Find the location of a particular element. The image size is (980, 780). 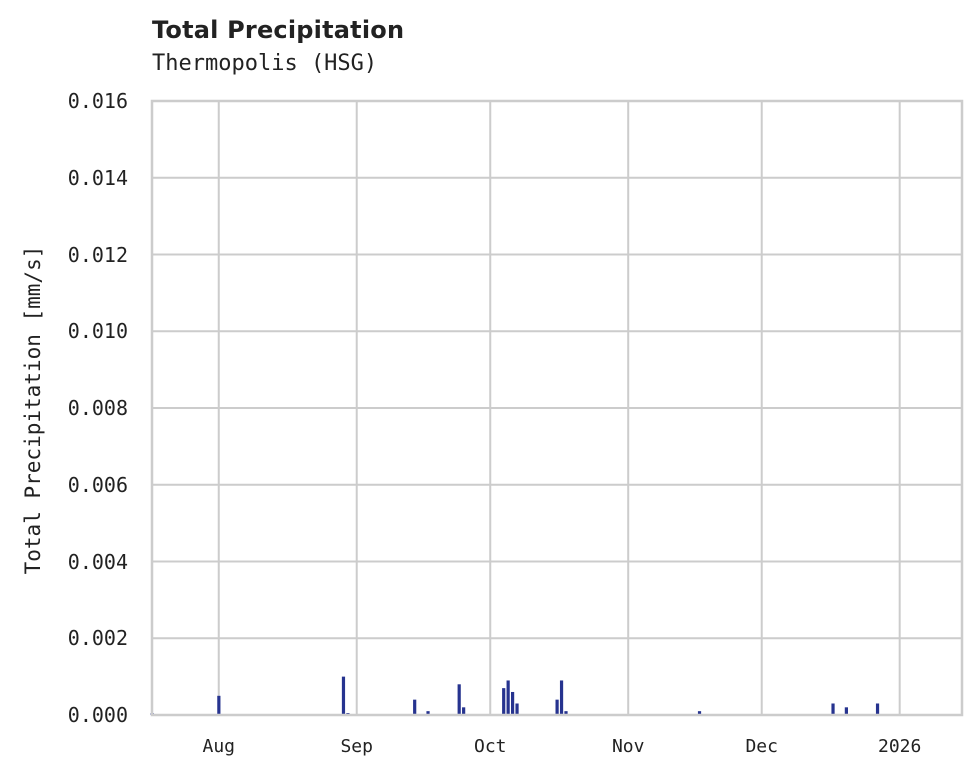

y-tick-label: 0.006 is located at coordinates (97, 484).